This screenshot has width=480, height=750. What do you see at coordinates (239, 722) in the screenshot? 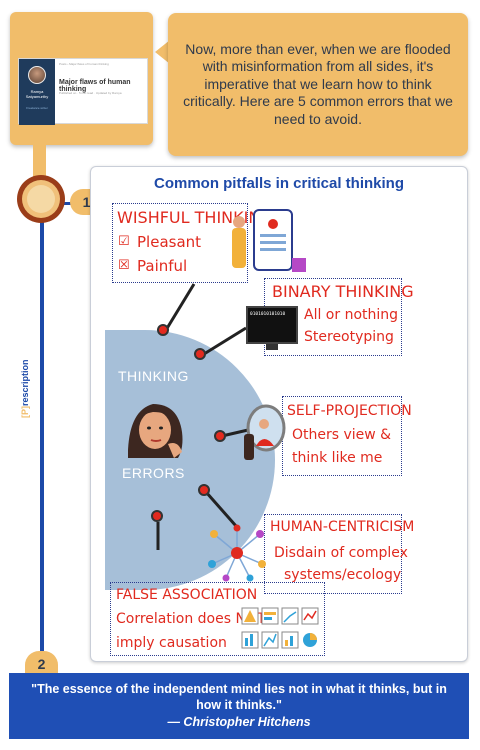
I see `quote-author: — Christopher Hitchens` at bounding box center [239, 722].